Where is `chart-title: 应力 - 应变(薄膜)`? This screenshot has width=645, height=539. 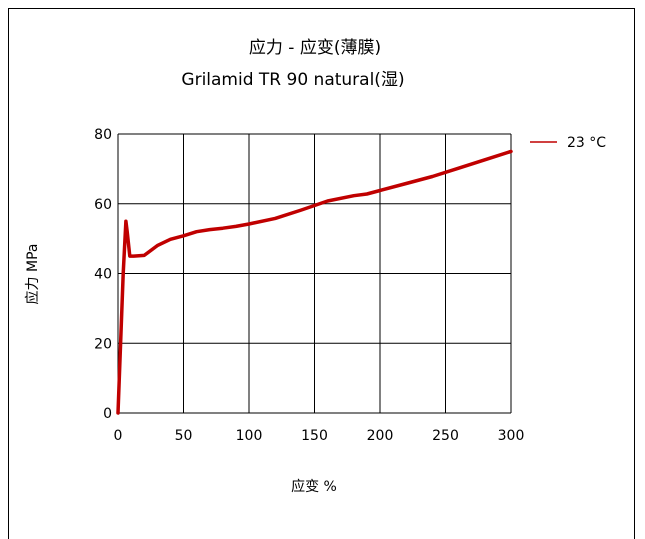 chart-title: 应力 - 应变(薄膜) is located at coordinates (315, 48).